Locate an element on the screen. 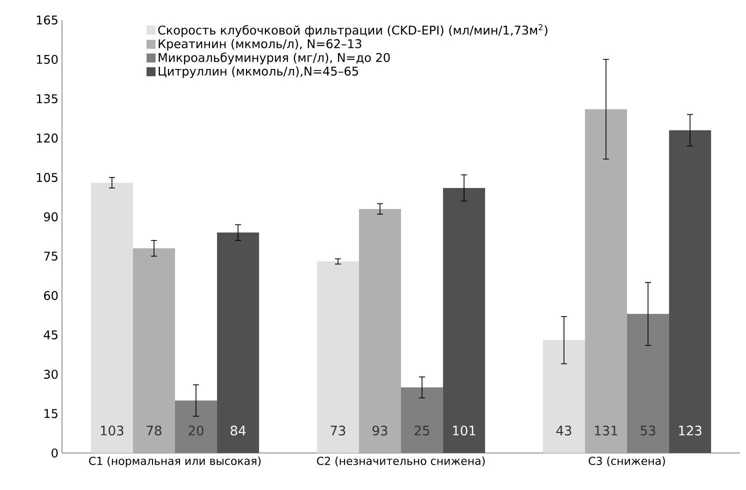 The height and width of the screenshot is (490, 746). y-tick-label: 75 is located at coordinates (51, 256).